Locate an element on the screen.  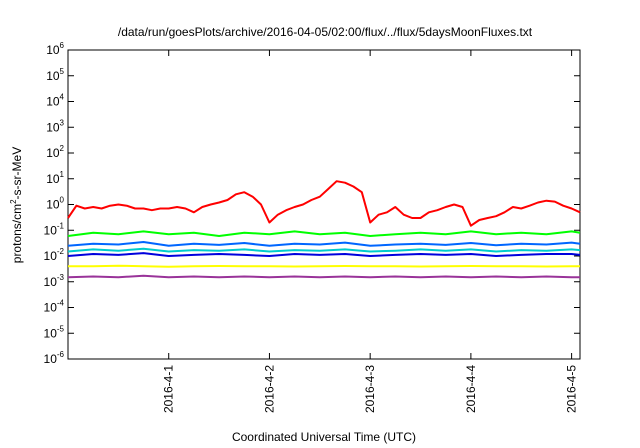
y-tick-label: 10³ is located at coordinates (55, 126).